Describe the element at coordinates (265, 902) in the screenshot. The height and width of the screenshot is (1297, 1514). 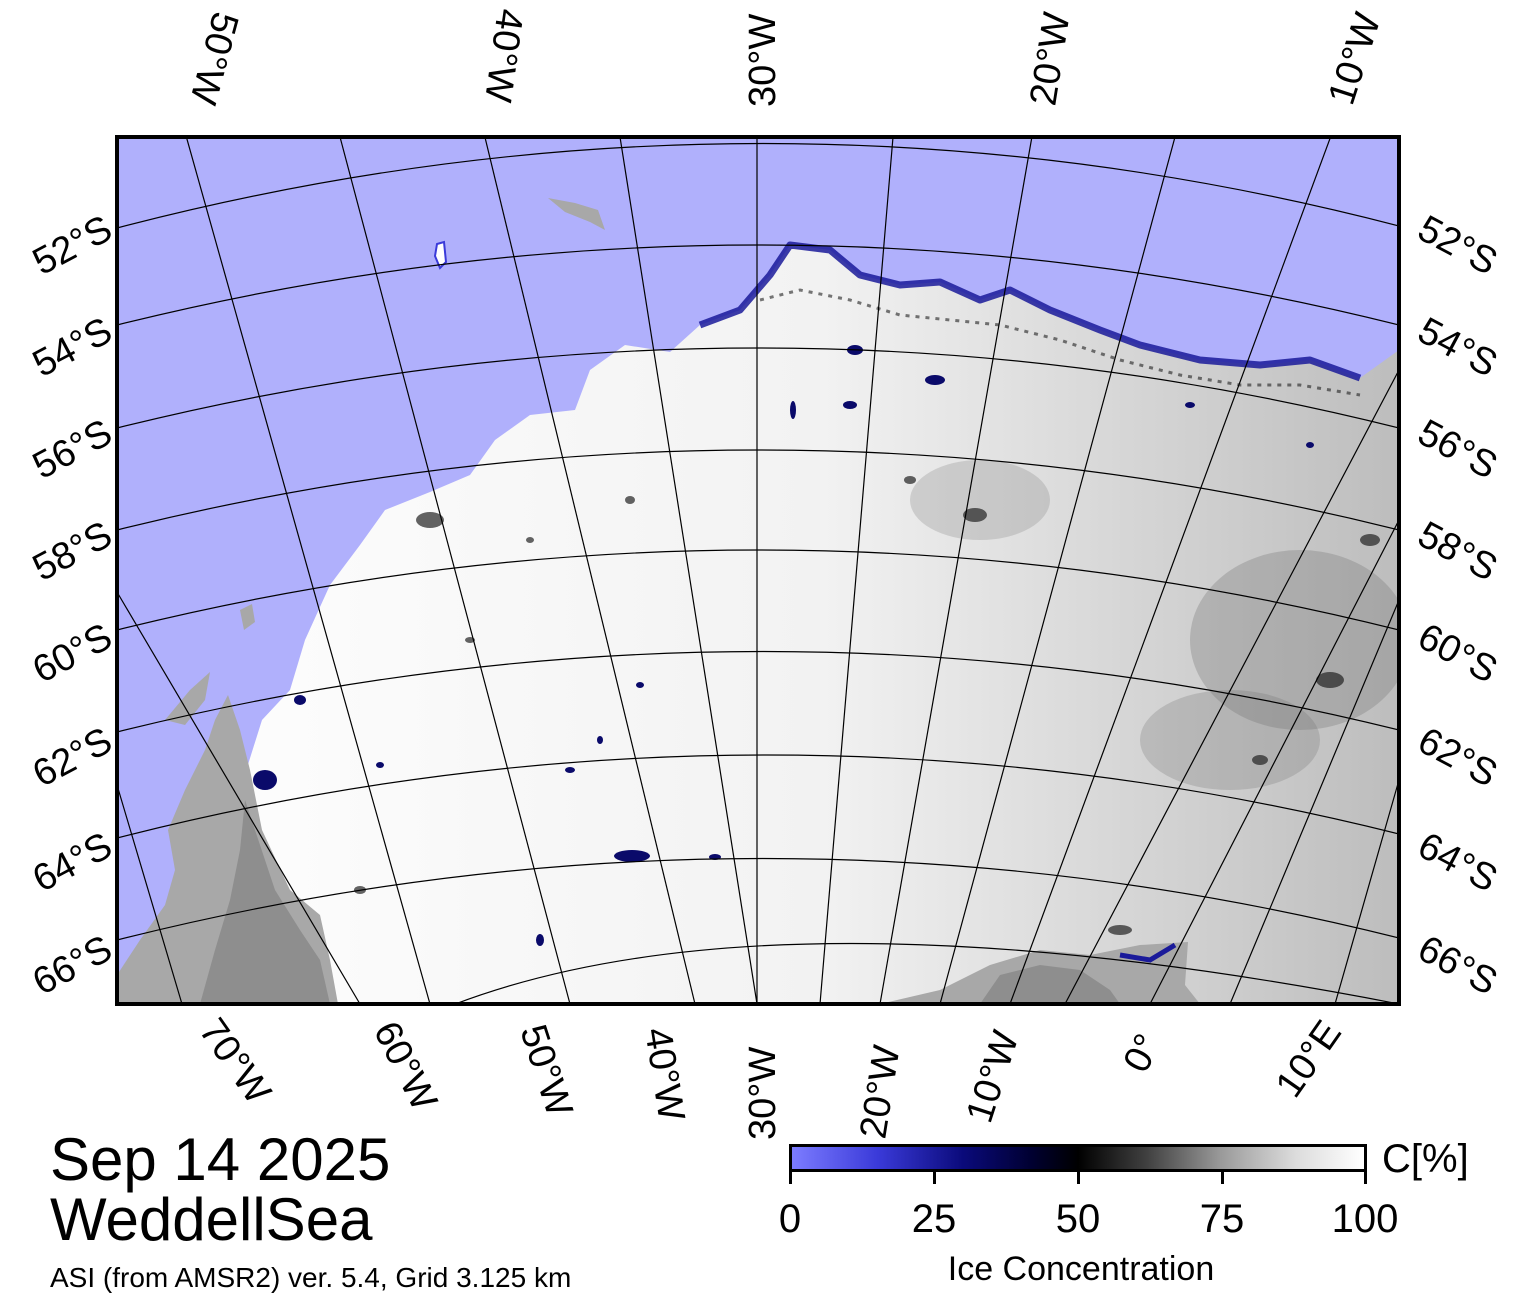
I see `peninsula-highland` at that location.